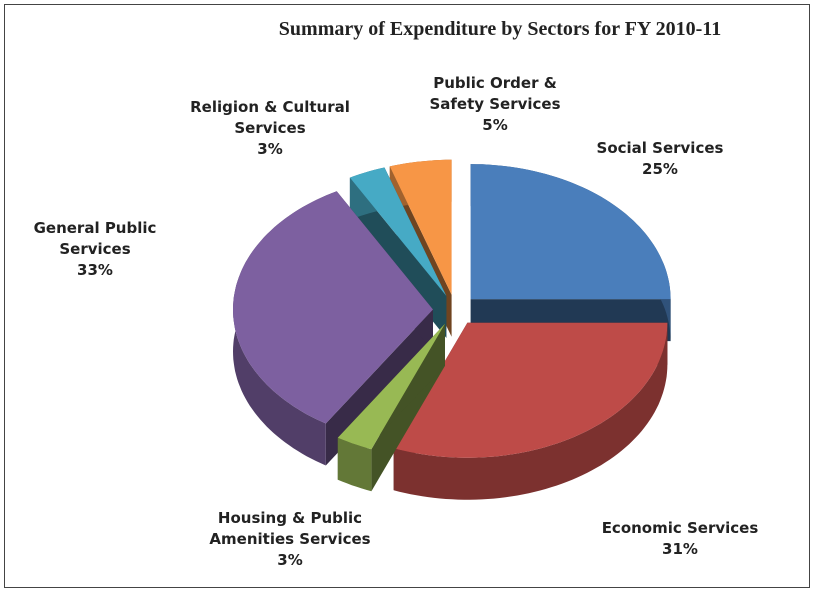 Image resolution: width=816 pixels, height=592 pixels. I want to click on value-label: 33%, so click(95, 270).